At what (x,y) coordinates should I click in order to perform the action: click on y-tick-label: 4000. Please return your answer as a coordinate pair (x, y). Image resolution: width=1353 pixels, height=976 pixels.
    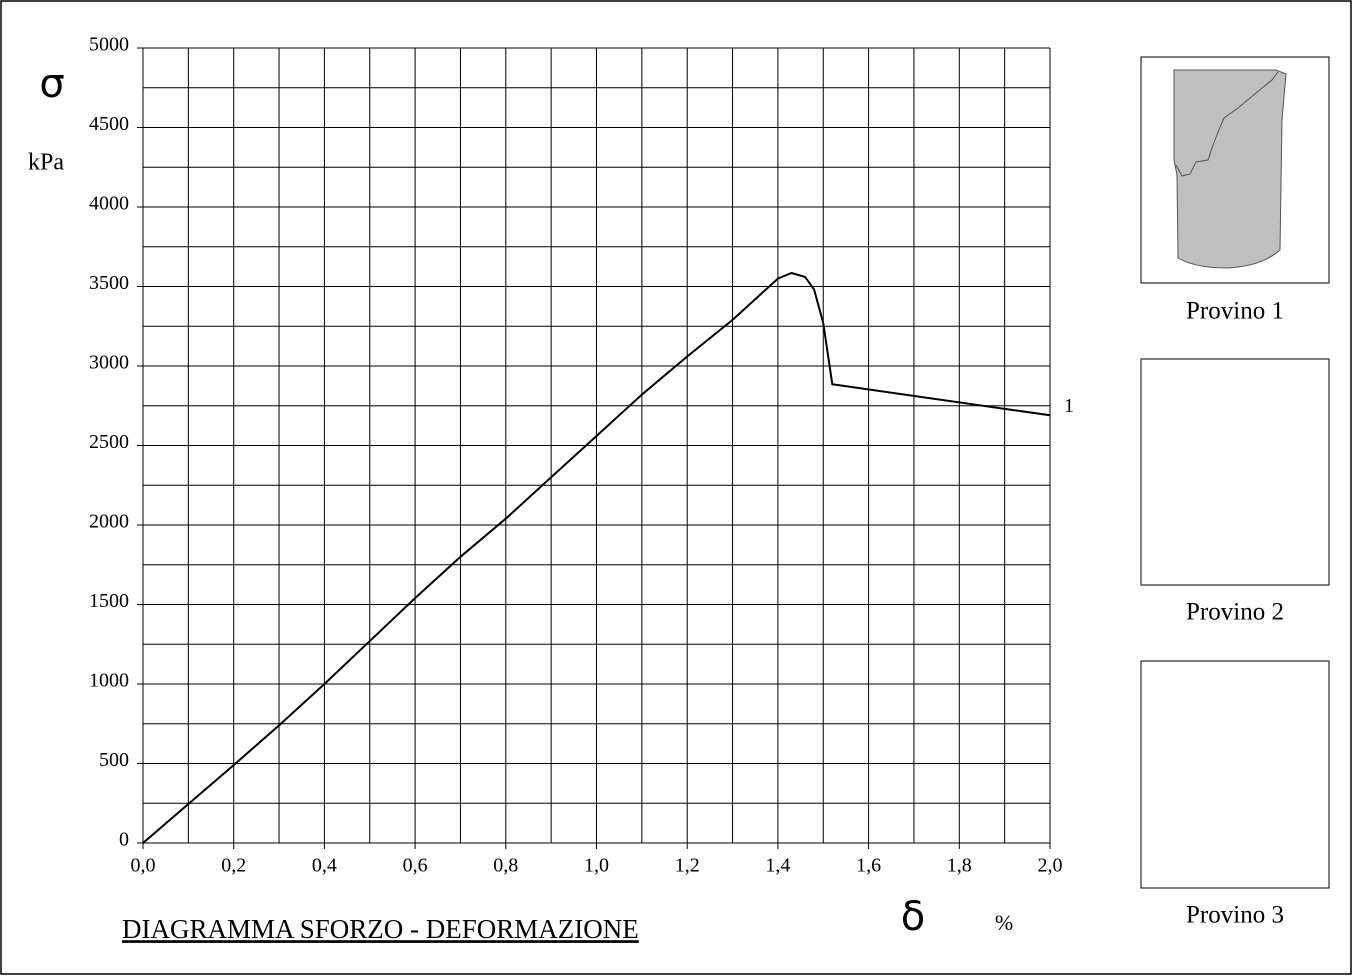
    Looking at the image, I should click on (109, 204).